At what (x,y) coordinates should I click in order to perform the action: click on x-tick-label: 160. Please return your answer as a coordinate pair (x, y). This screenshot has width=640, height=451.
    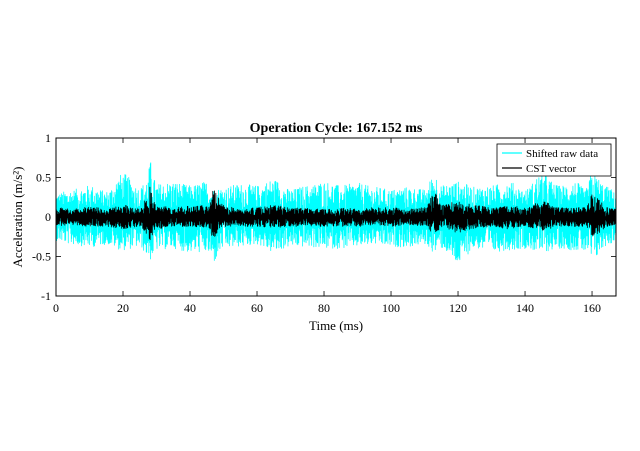
    Looking at the image, I should click on (592, 308).